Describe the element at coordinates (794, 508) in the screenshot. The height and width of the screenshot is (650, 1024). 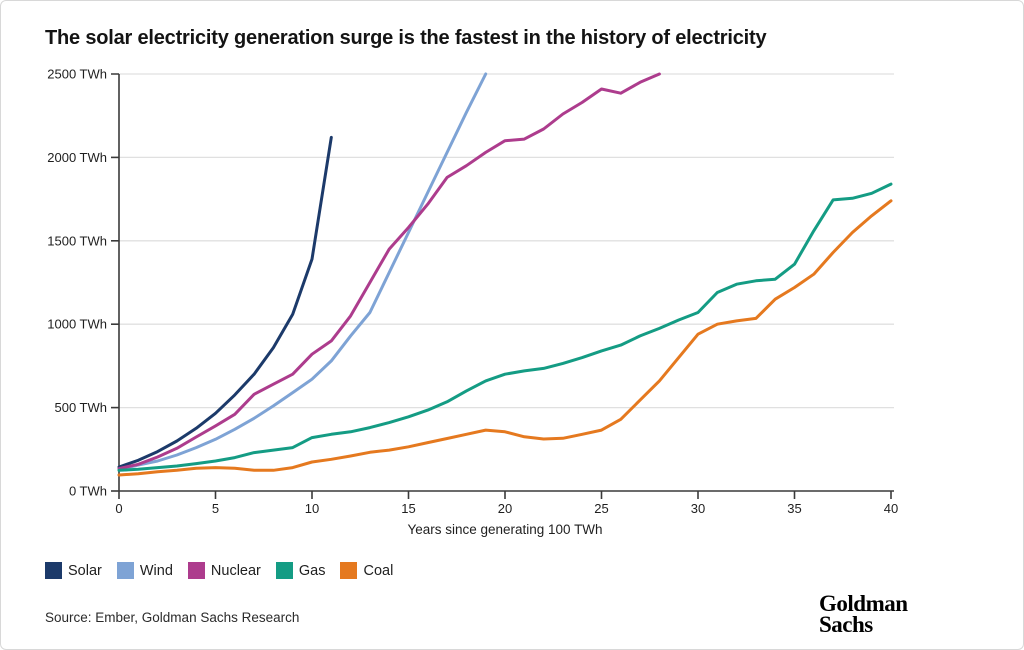
I see `x-tick-label-35: 35` at that location.